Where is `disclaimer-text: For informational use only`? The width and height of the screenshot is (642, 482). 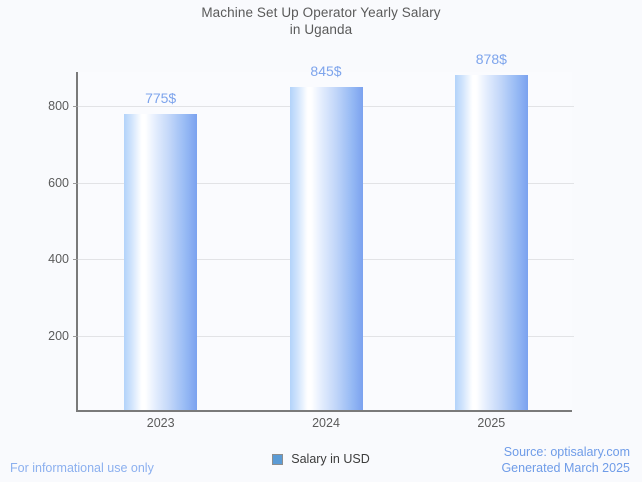 disclaimer-text: For informational use only is located at coordinates (82, 468).